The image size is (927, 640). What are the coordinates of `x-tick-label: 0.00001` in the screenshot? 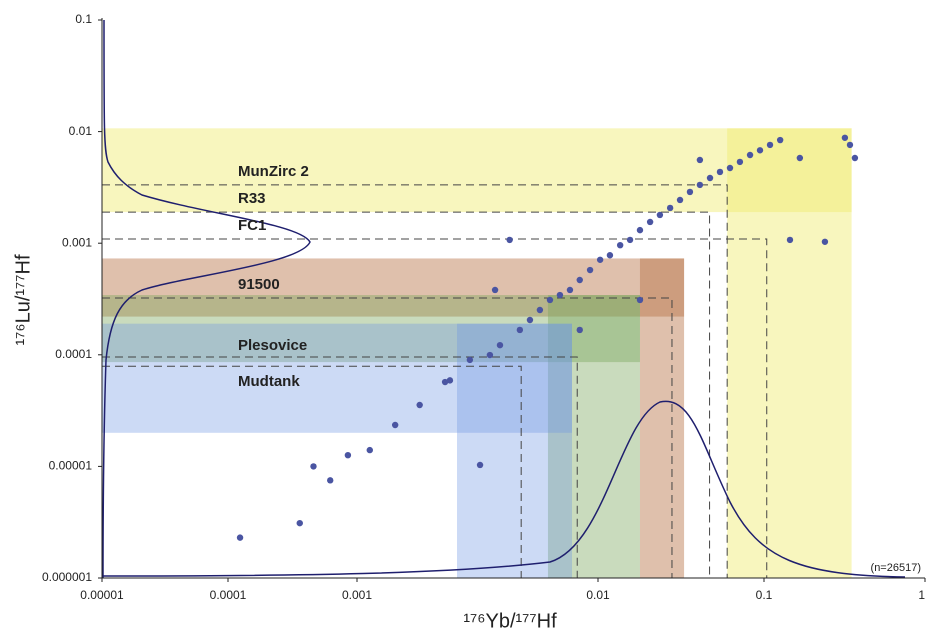 It's located at (102, 595).